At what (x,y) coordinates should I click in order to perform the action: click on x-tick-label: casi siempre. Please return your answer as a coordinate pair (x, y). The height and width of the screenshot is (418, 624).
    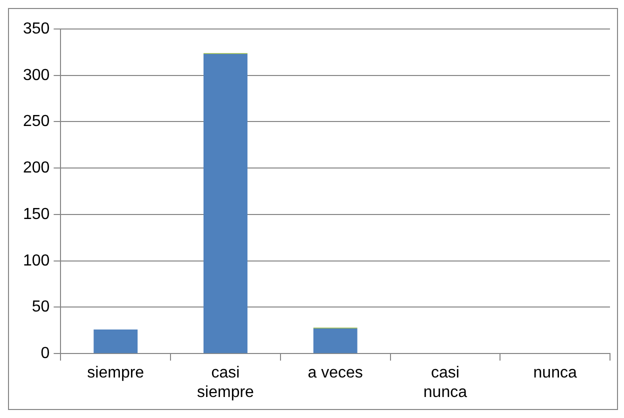
    Looking at the image, I should click on (225, 382).